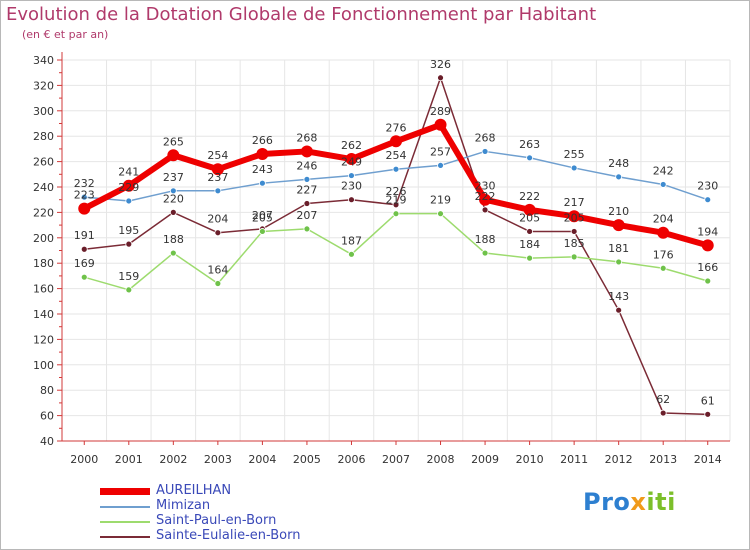 The height and width of the screenshot is (550, 750). Describe the element at coordinates (306, 190) in the screenshot. I see `data-label-sainte-eulalie-en-born: 227` at that location.